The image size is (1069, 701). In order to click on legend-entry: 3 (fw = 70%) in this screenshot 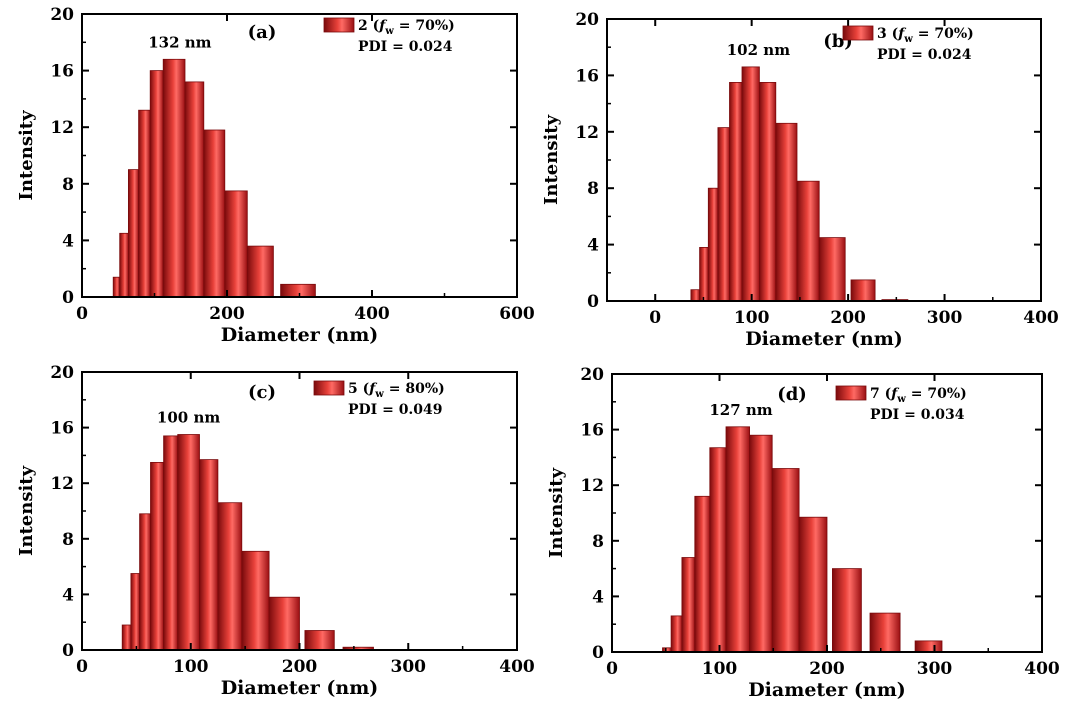, I will do `click(925, 35)`.